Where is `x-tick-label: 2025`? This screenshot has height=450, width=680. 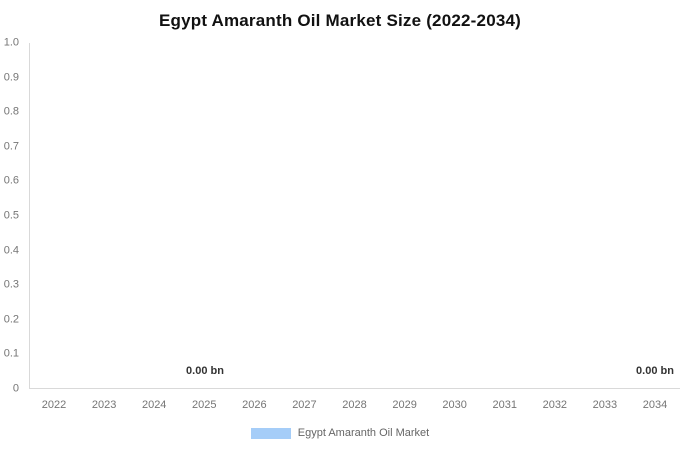 x-tick-label: 2025 is located at coordinates (204, 405).